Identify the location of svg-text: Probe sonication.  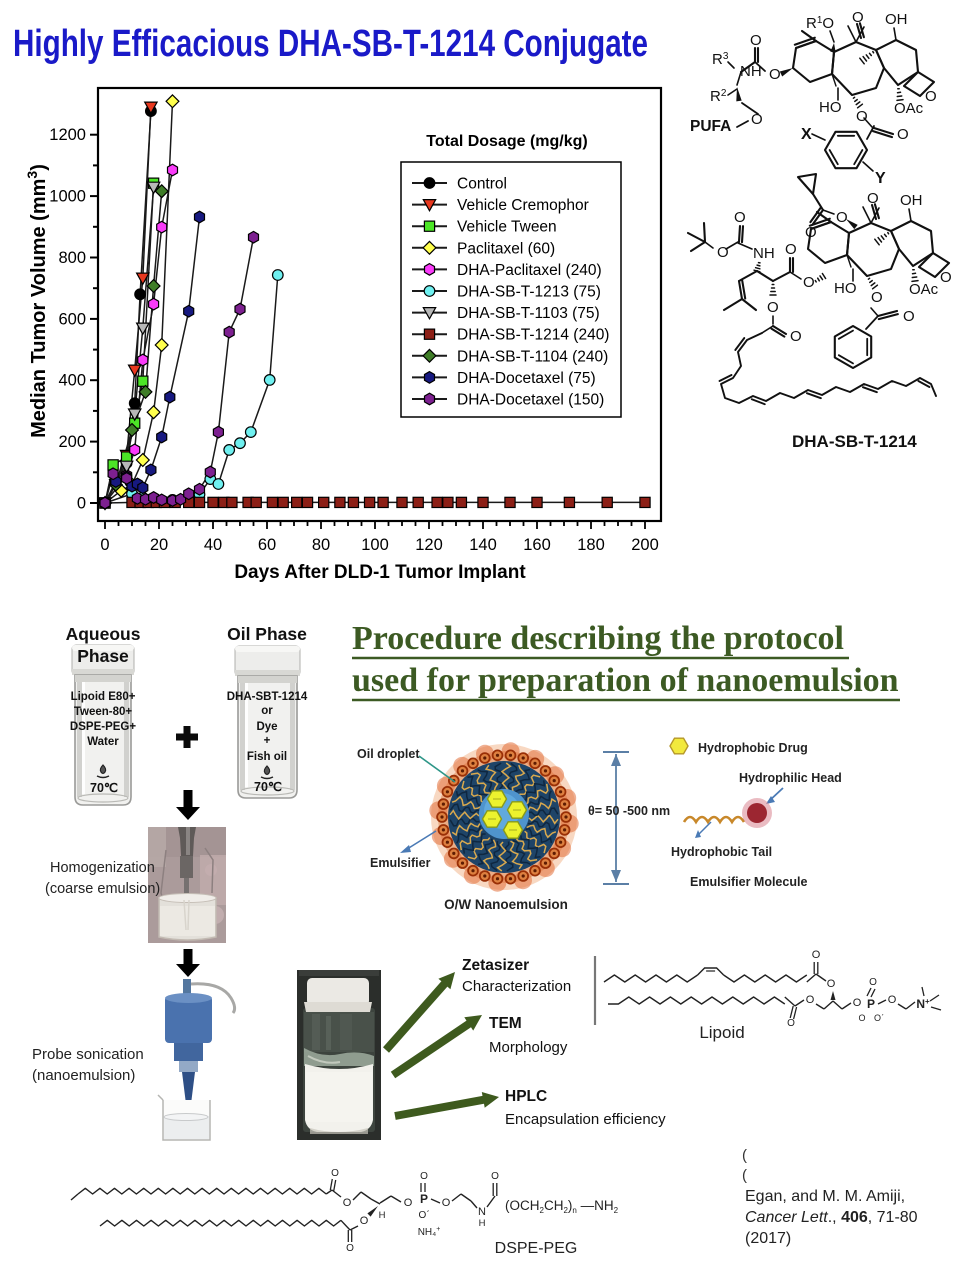
(88, 1054).